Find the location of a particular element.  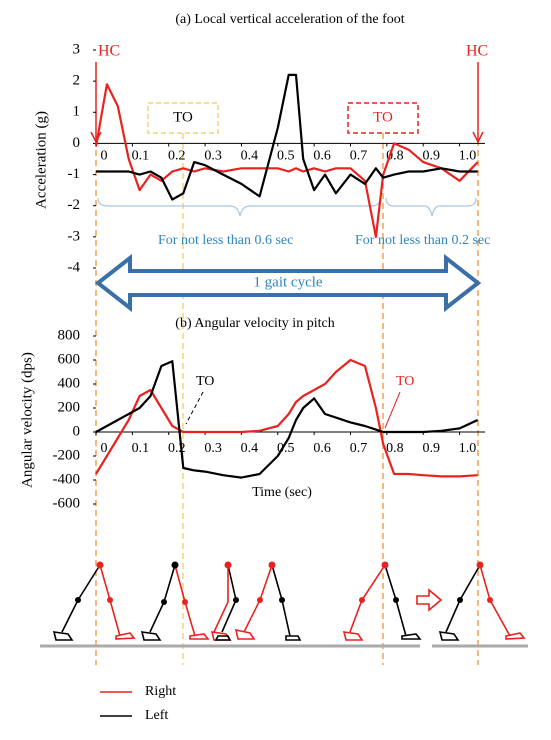

legend-label: Left is located at coordinates (156, 715).